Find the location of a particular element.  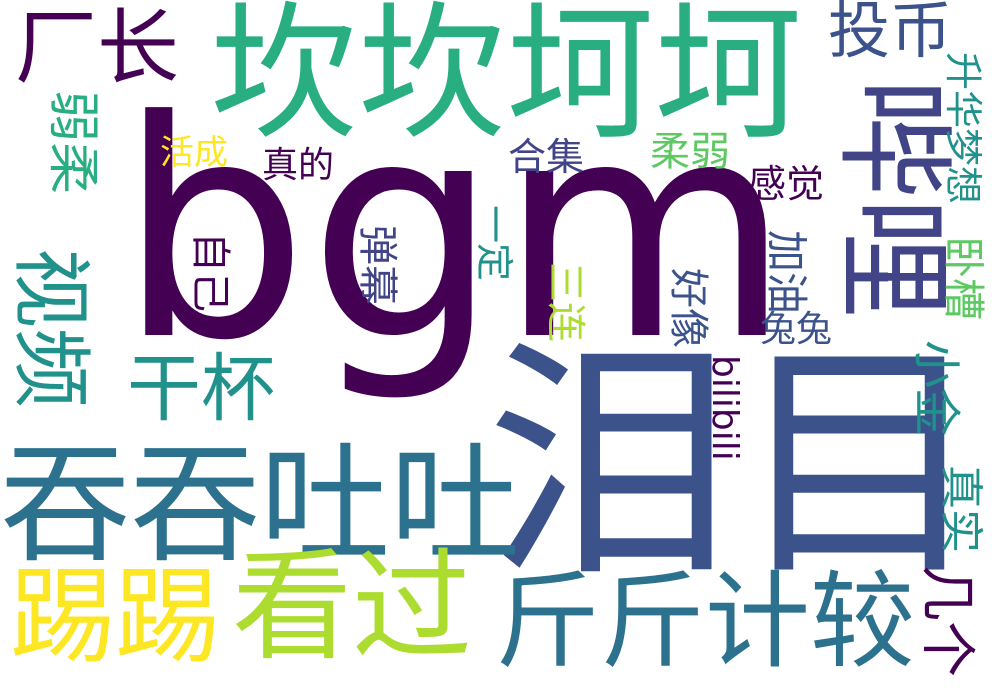

word-shipin: 视频 is located at coordinates (50, 328).